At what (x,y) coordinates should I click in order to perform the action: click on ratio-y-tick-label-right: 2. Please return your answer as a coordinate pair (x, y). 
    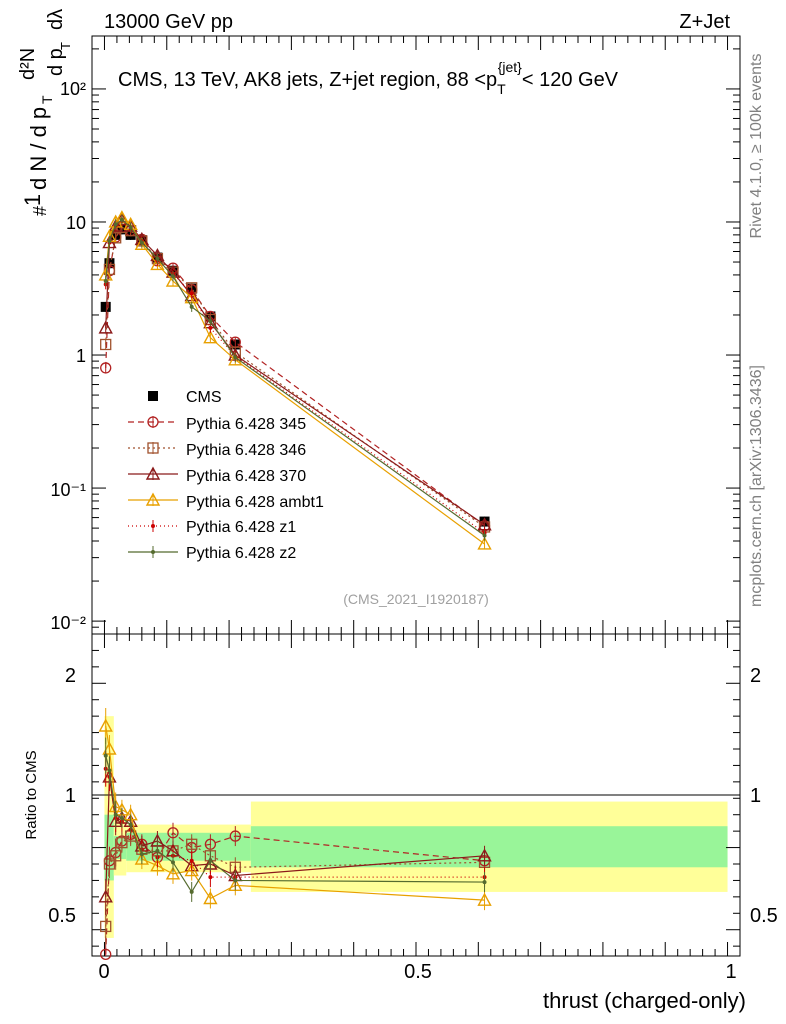
    Looking at the image, I should click on (755, 676).